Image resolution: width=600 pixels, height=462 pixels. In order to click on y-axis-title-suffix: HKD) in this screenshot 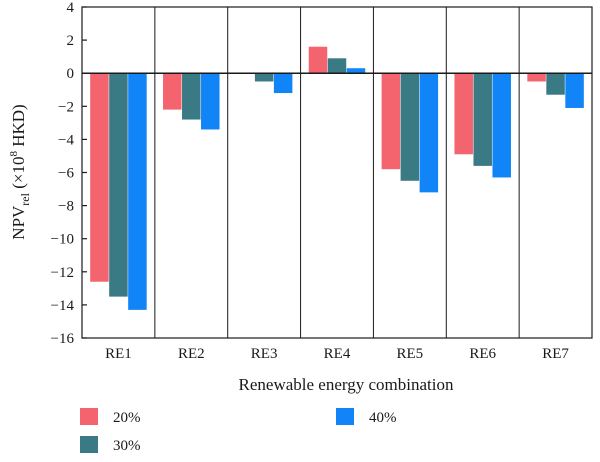, I will do `click(18, 127)`.